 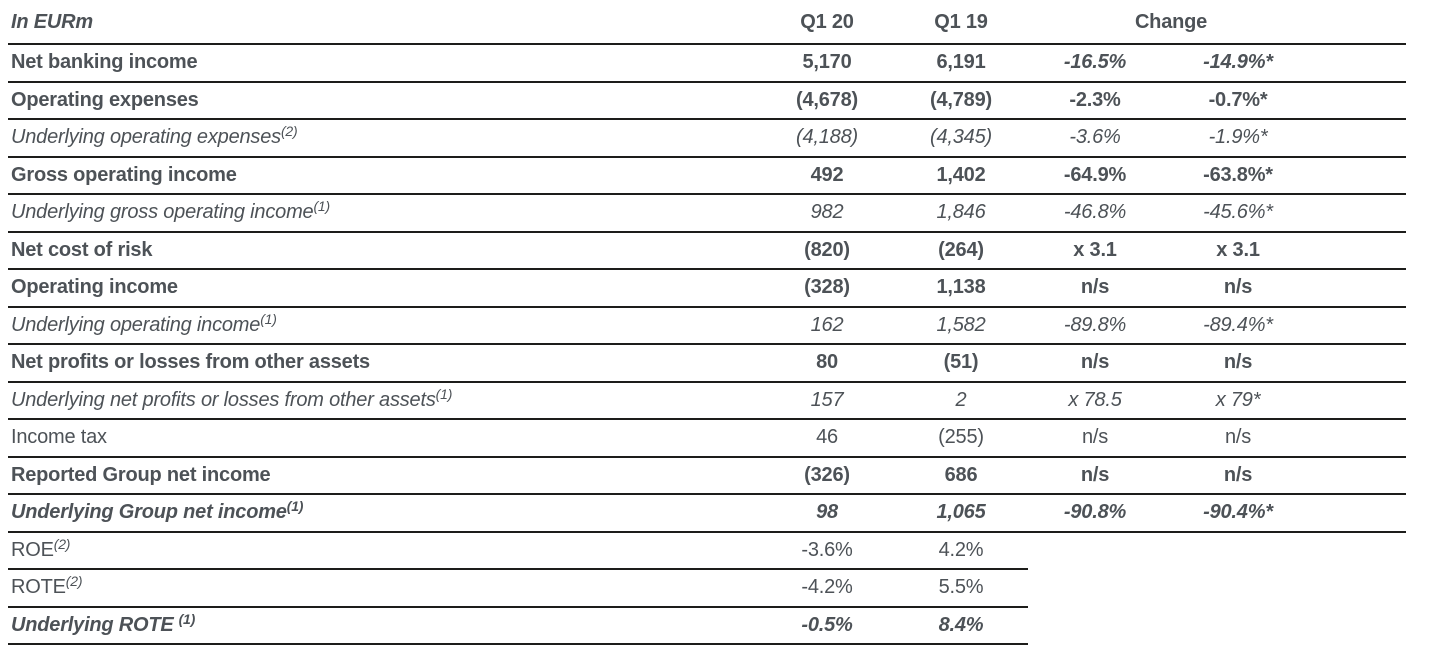 I want to click on row-label: Net banking income, so click(x=384, y=63).